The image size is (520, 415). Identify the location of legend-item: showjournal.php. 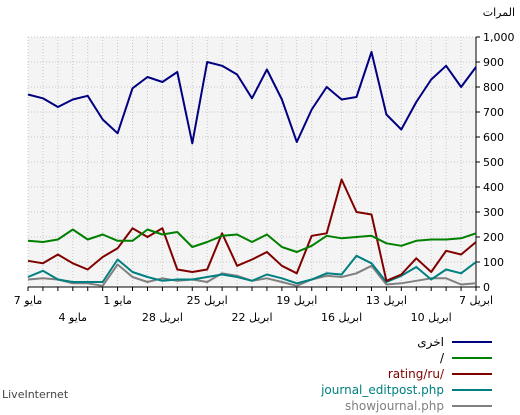
(342, 407).